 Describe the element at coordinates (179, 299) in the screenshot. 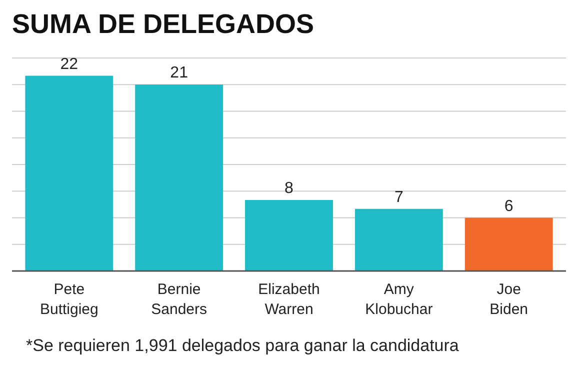

I see `x-tick-label: Bernie Sanders` at that location.